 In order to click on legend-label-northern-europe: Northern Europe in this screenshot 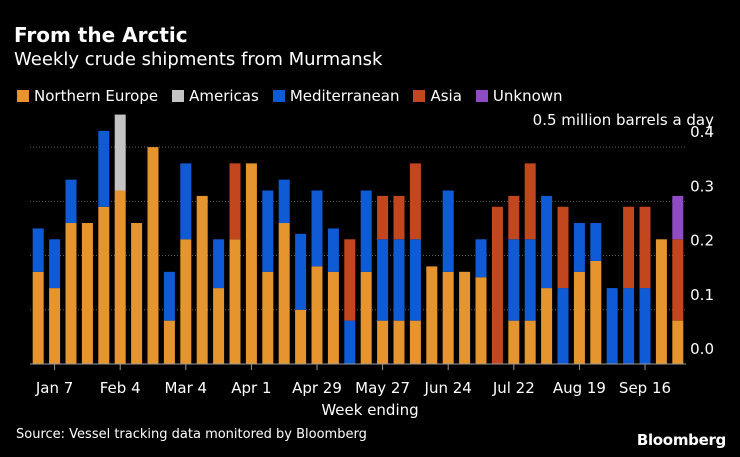, I will do `click(96, 96)`.